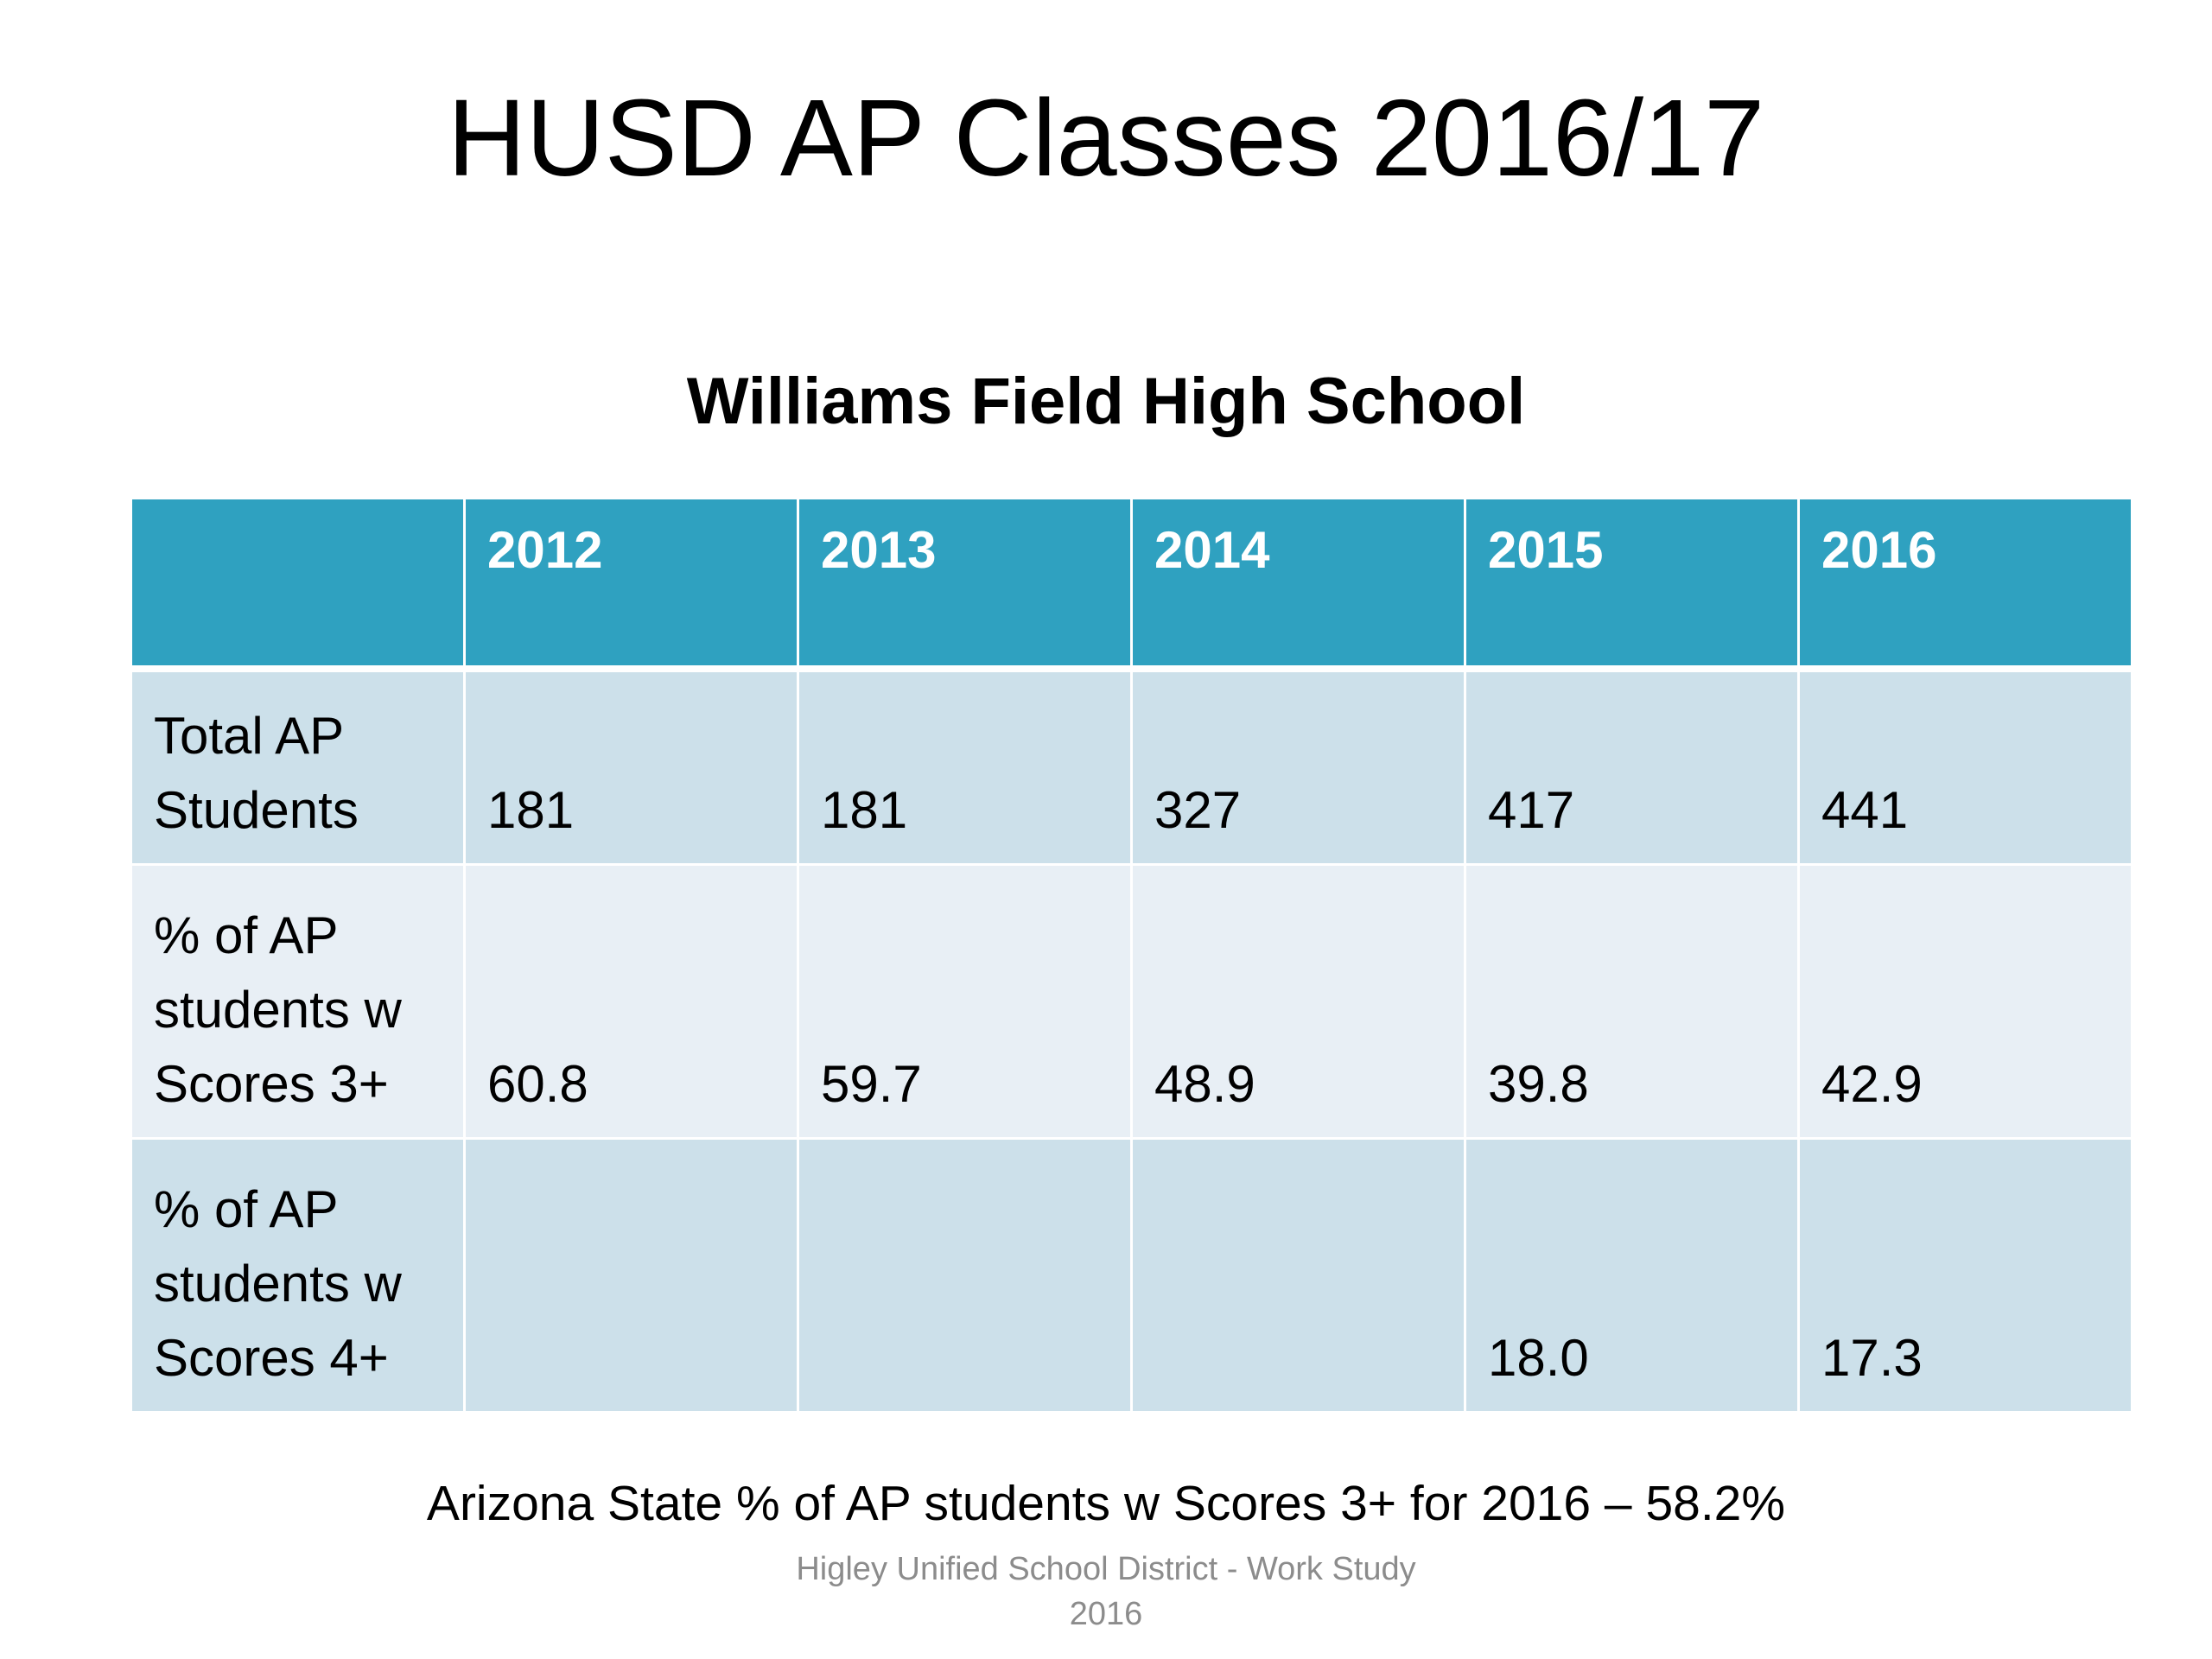  What do you see at coordinates (298, 585) in the screenshot?
I see `header-corner-cell` at bounding box center [298, 585].